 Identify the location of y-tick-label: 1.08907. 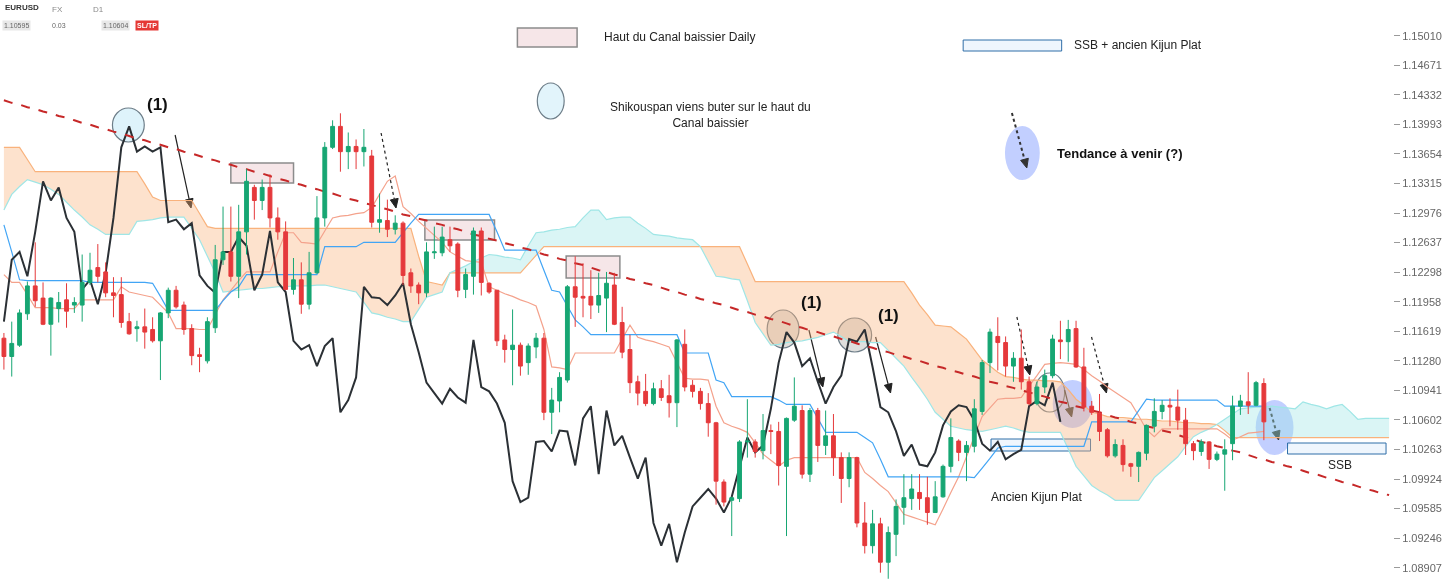
(1422, 567).